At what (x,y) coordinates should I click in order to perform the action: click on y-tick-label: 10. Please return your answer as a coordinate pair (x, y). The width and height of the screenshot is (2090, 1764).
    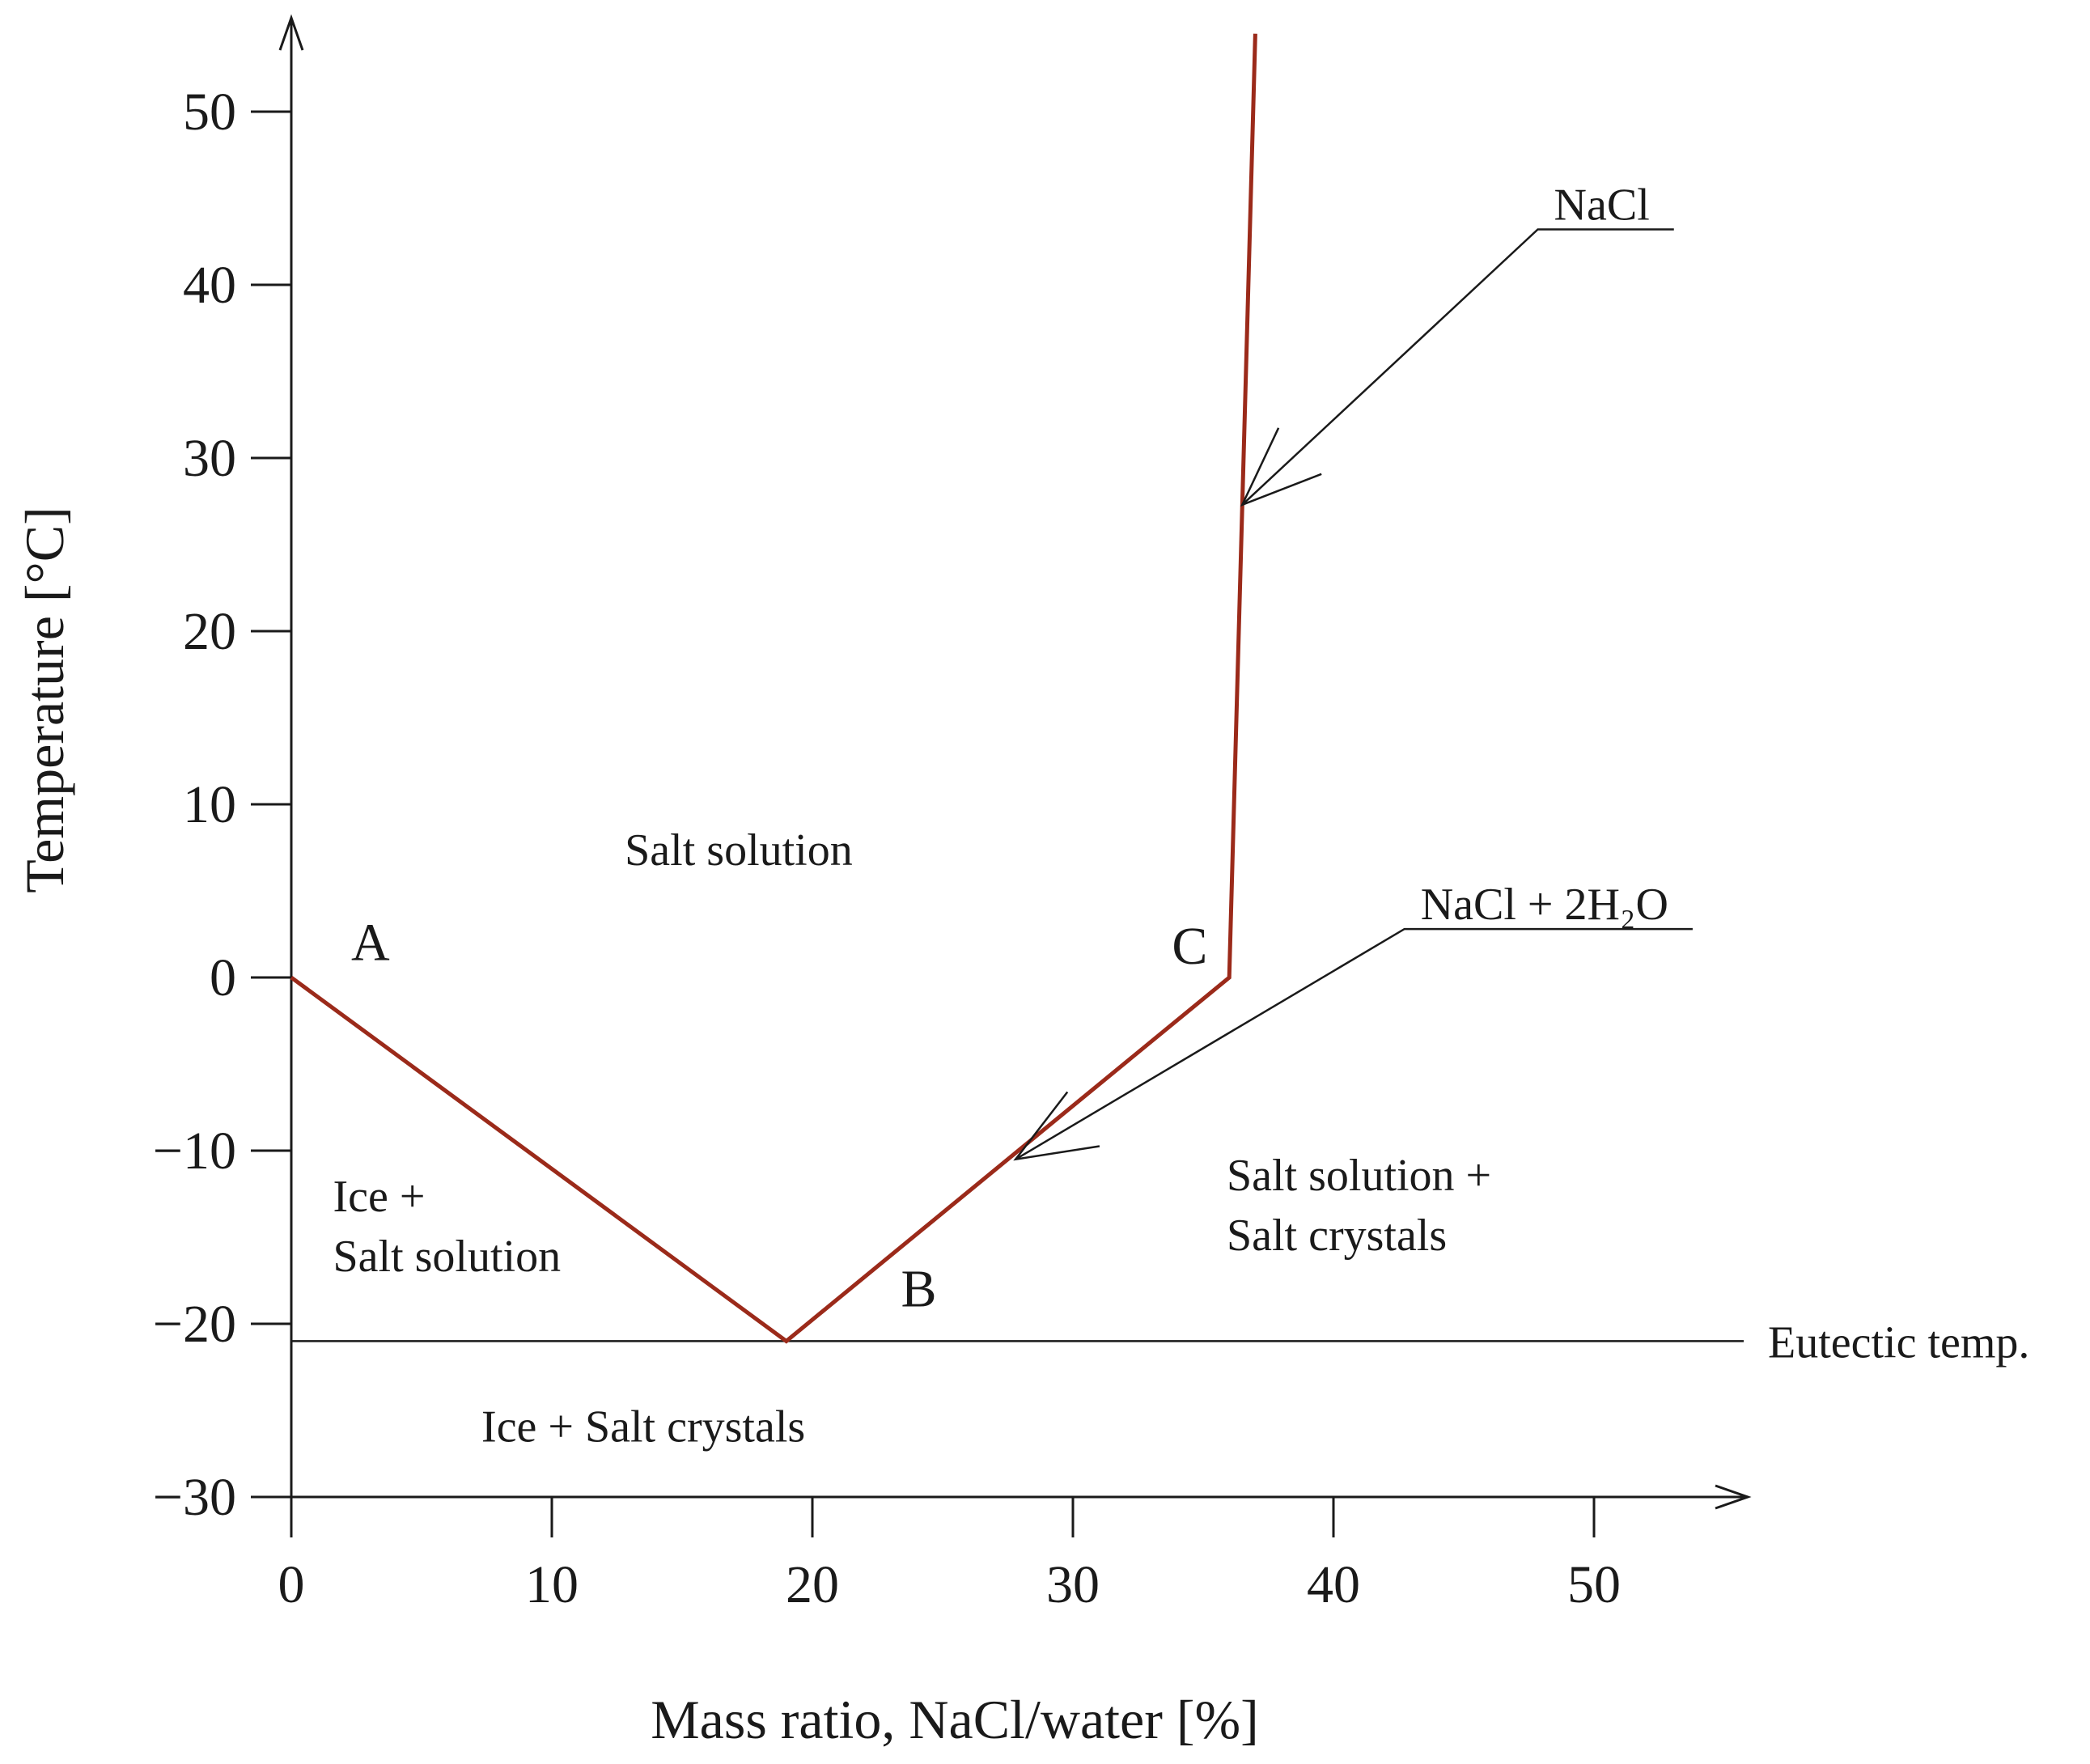
    Looking at the image, I should click on (210, 804).